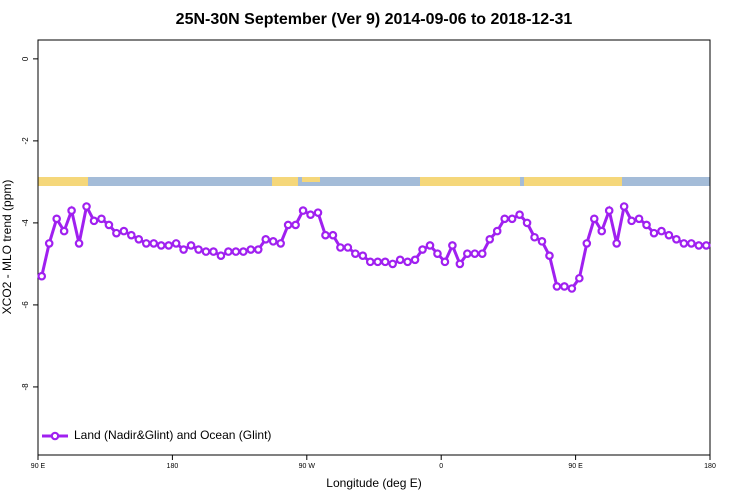 The image size is (750, 500). I want to click on y-tick-label: 0, so click(25, 58).